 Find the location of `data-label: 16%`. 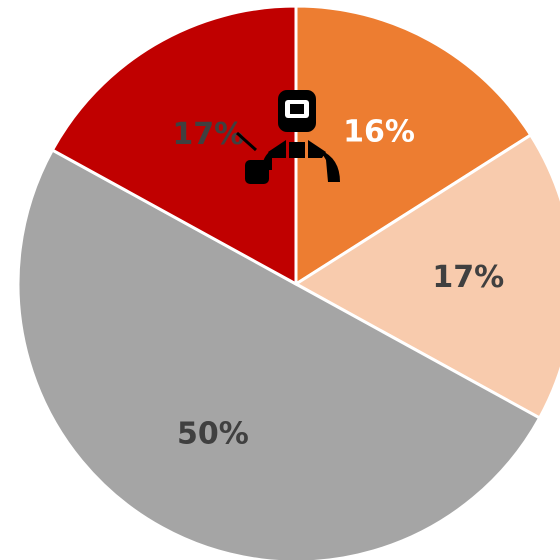

data-label: 16% is located at coordinates (379, 131).